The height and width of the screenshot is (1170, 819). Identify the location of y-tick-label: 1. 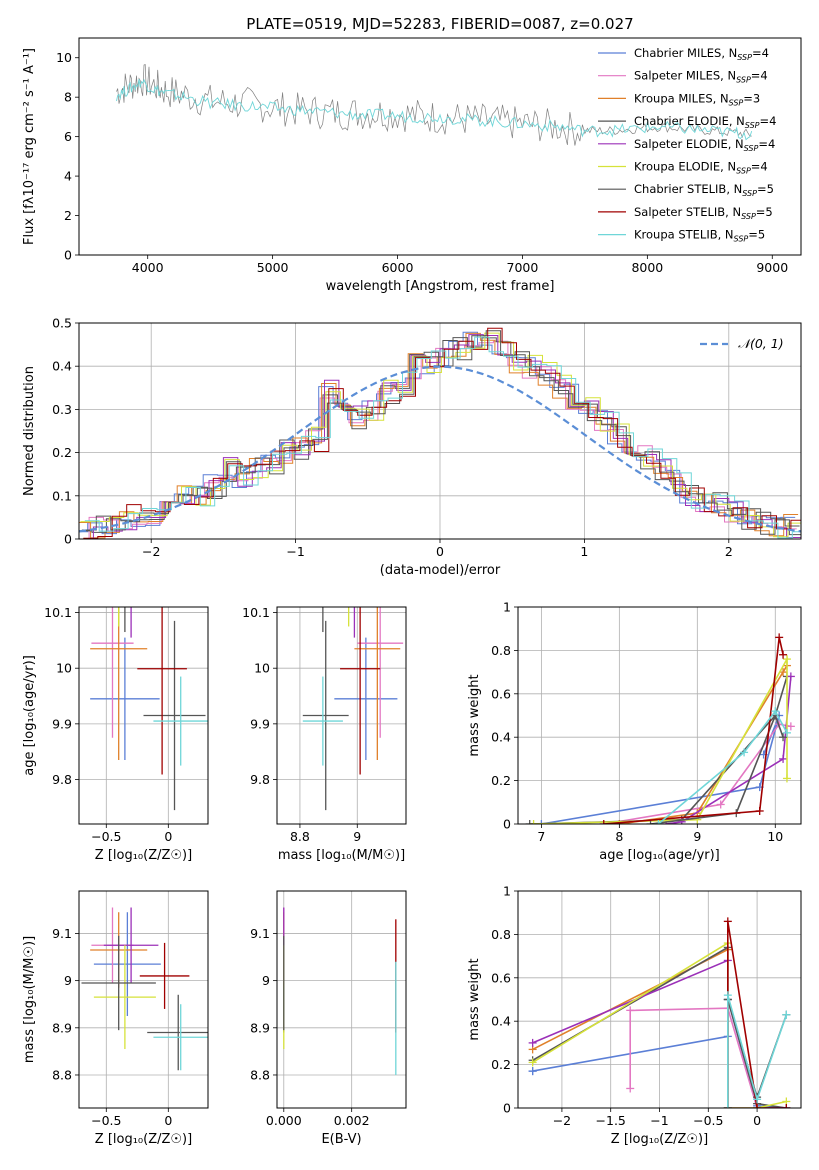
(507, 891).